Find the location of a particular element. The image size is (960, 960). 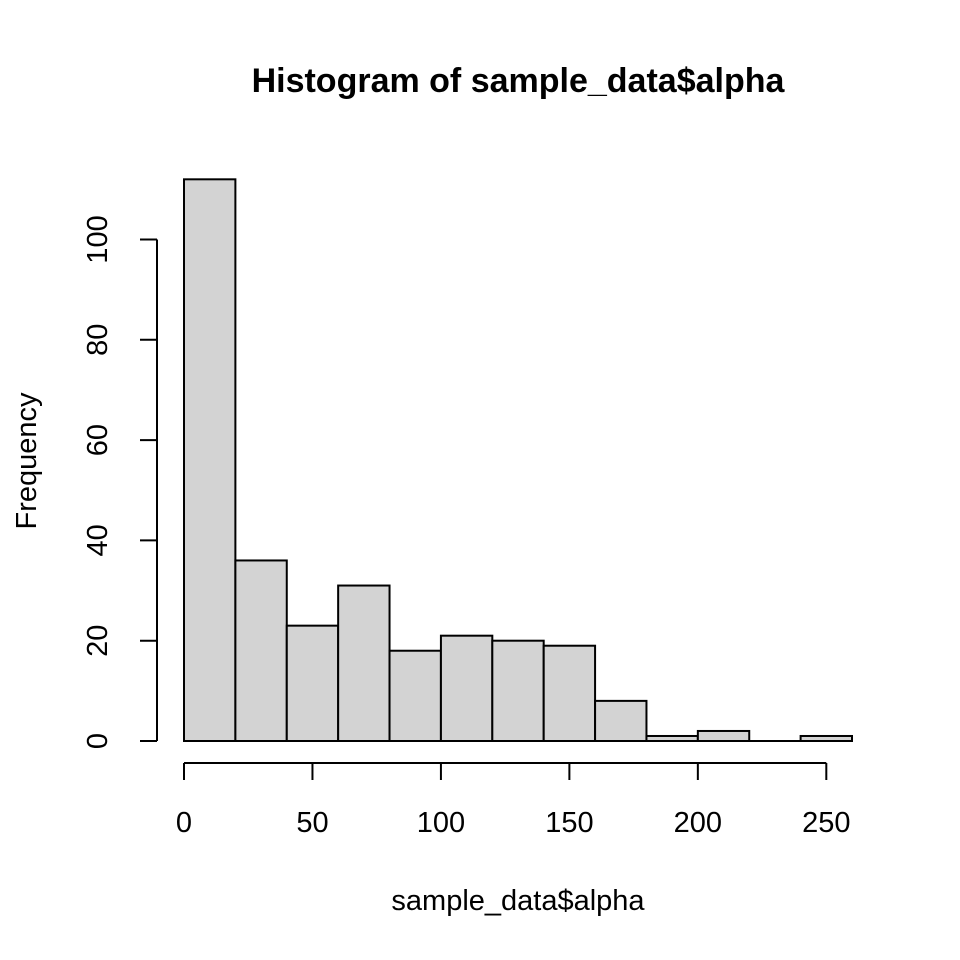

y-tick-label: 60 is located at coordinates (98, 440).